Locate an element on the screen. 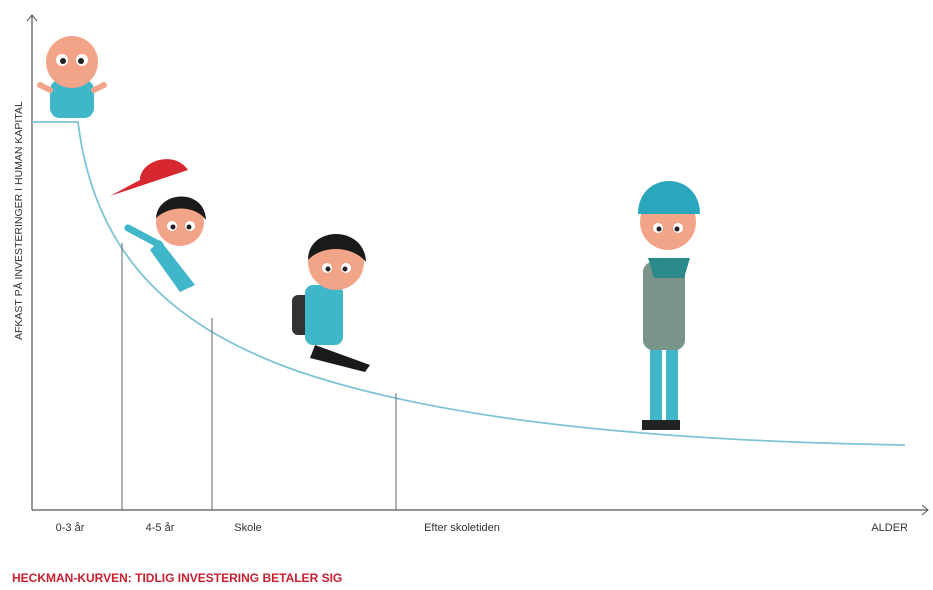 Image resolution: width=933 pixels, height=590 pixels. x-label: Skole is located at coordinates (248, 528).